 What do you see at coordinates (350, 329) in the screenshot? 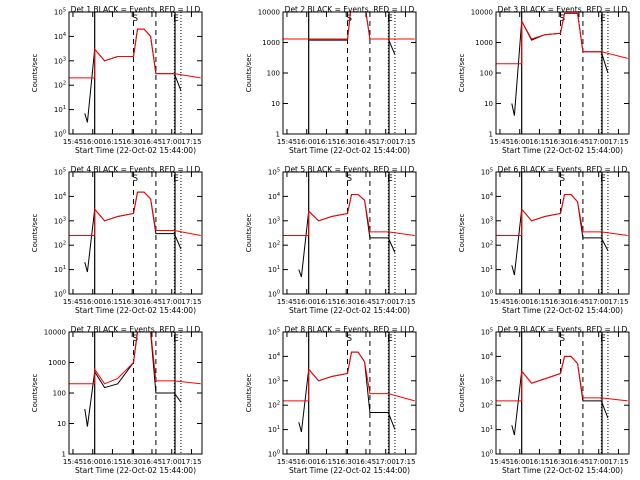
I see `panel-title: Det 8 BLACK = Events, RED = LLD` at bounding box center [350, 329].